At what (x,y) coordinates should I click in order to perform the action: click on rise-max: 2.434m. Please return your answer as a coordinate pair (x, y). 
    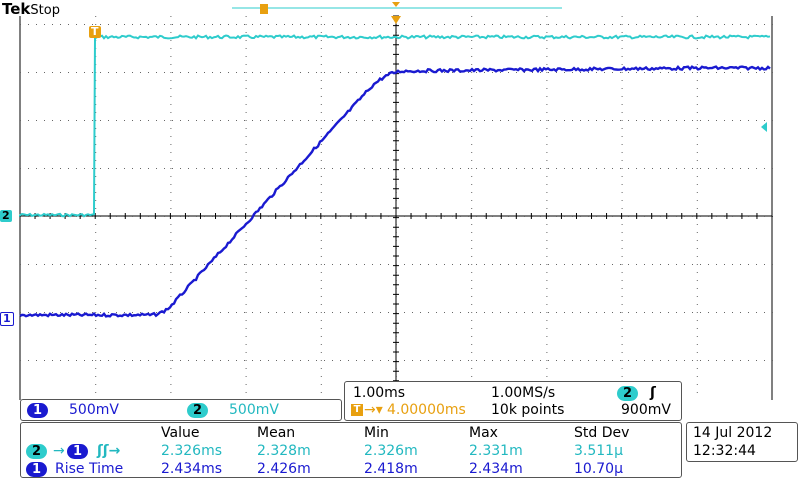
    Looking at the image, I should click on (496, 469).